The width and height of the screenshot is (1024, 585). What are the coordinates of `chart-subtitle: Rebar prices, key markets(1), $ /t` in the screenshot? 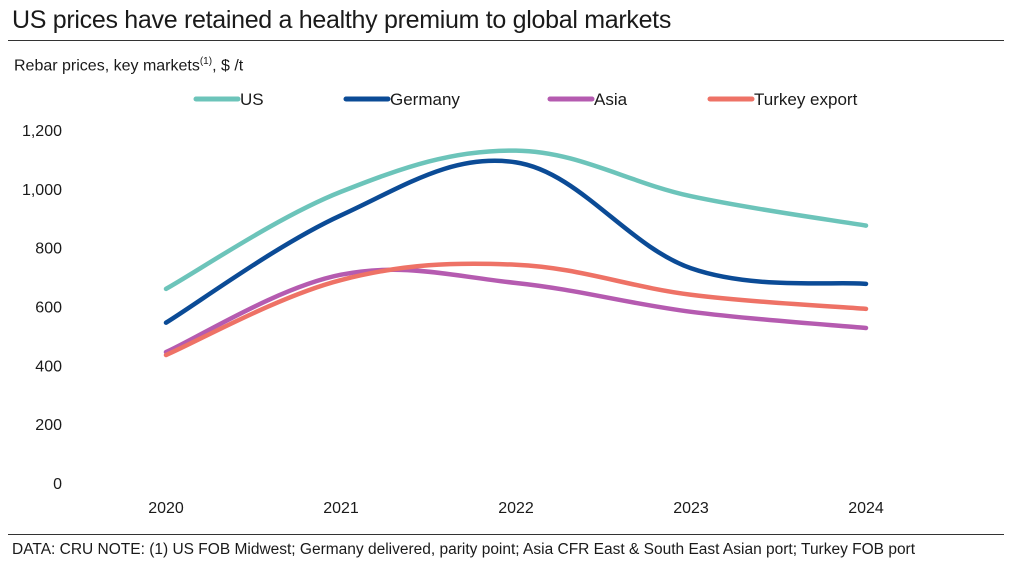 It's located at (128, 65).